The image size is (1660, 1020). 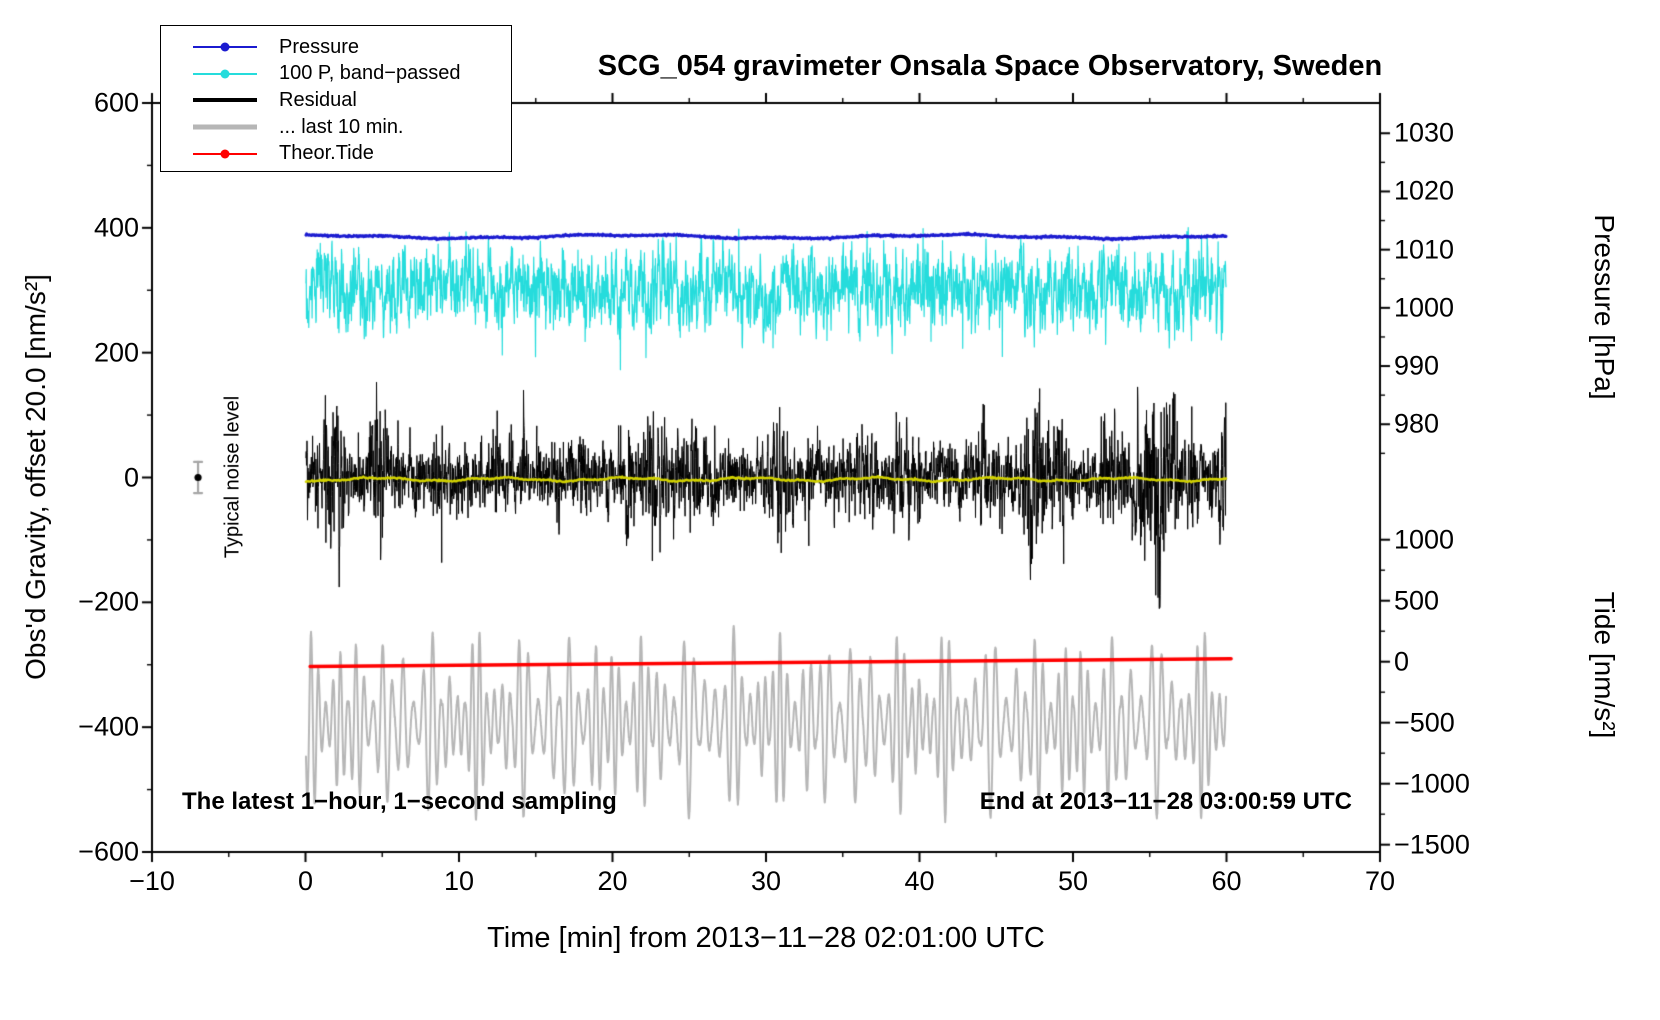 I want to click on gravity-tick-label: −600, so click(x=108, y=851).